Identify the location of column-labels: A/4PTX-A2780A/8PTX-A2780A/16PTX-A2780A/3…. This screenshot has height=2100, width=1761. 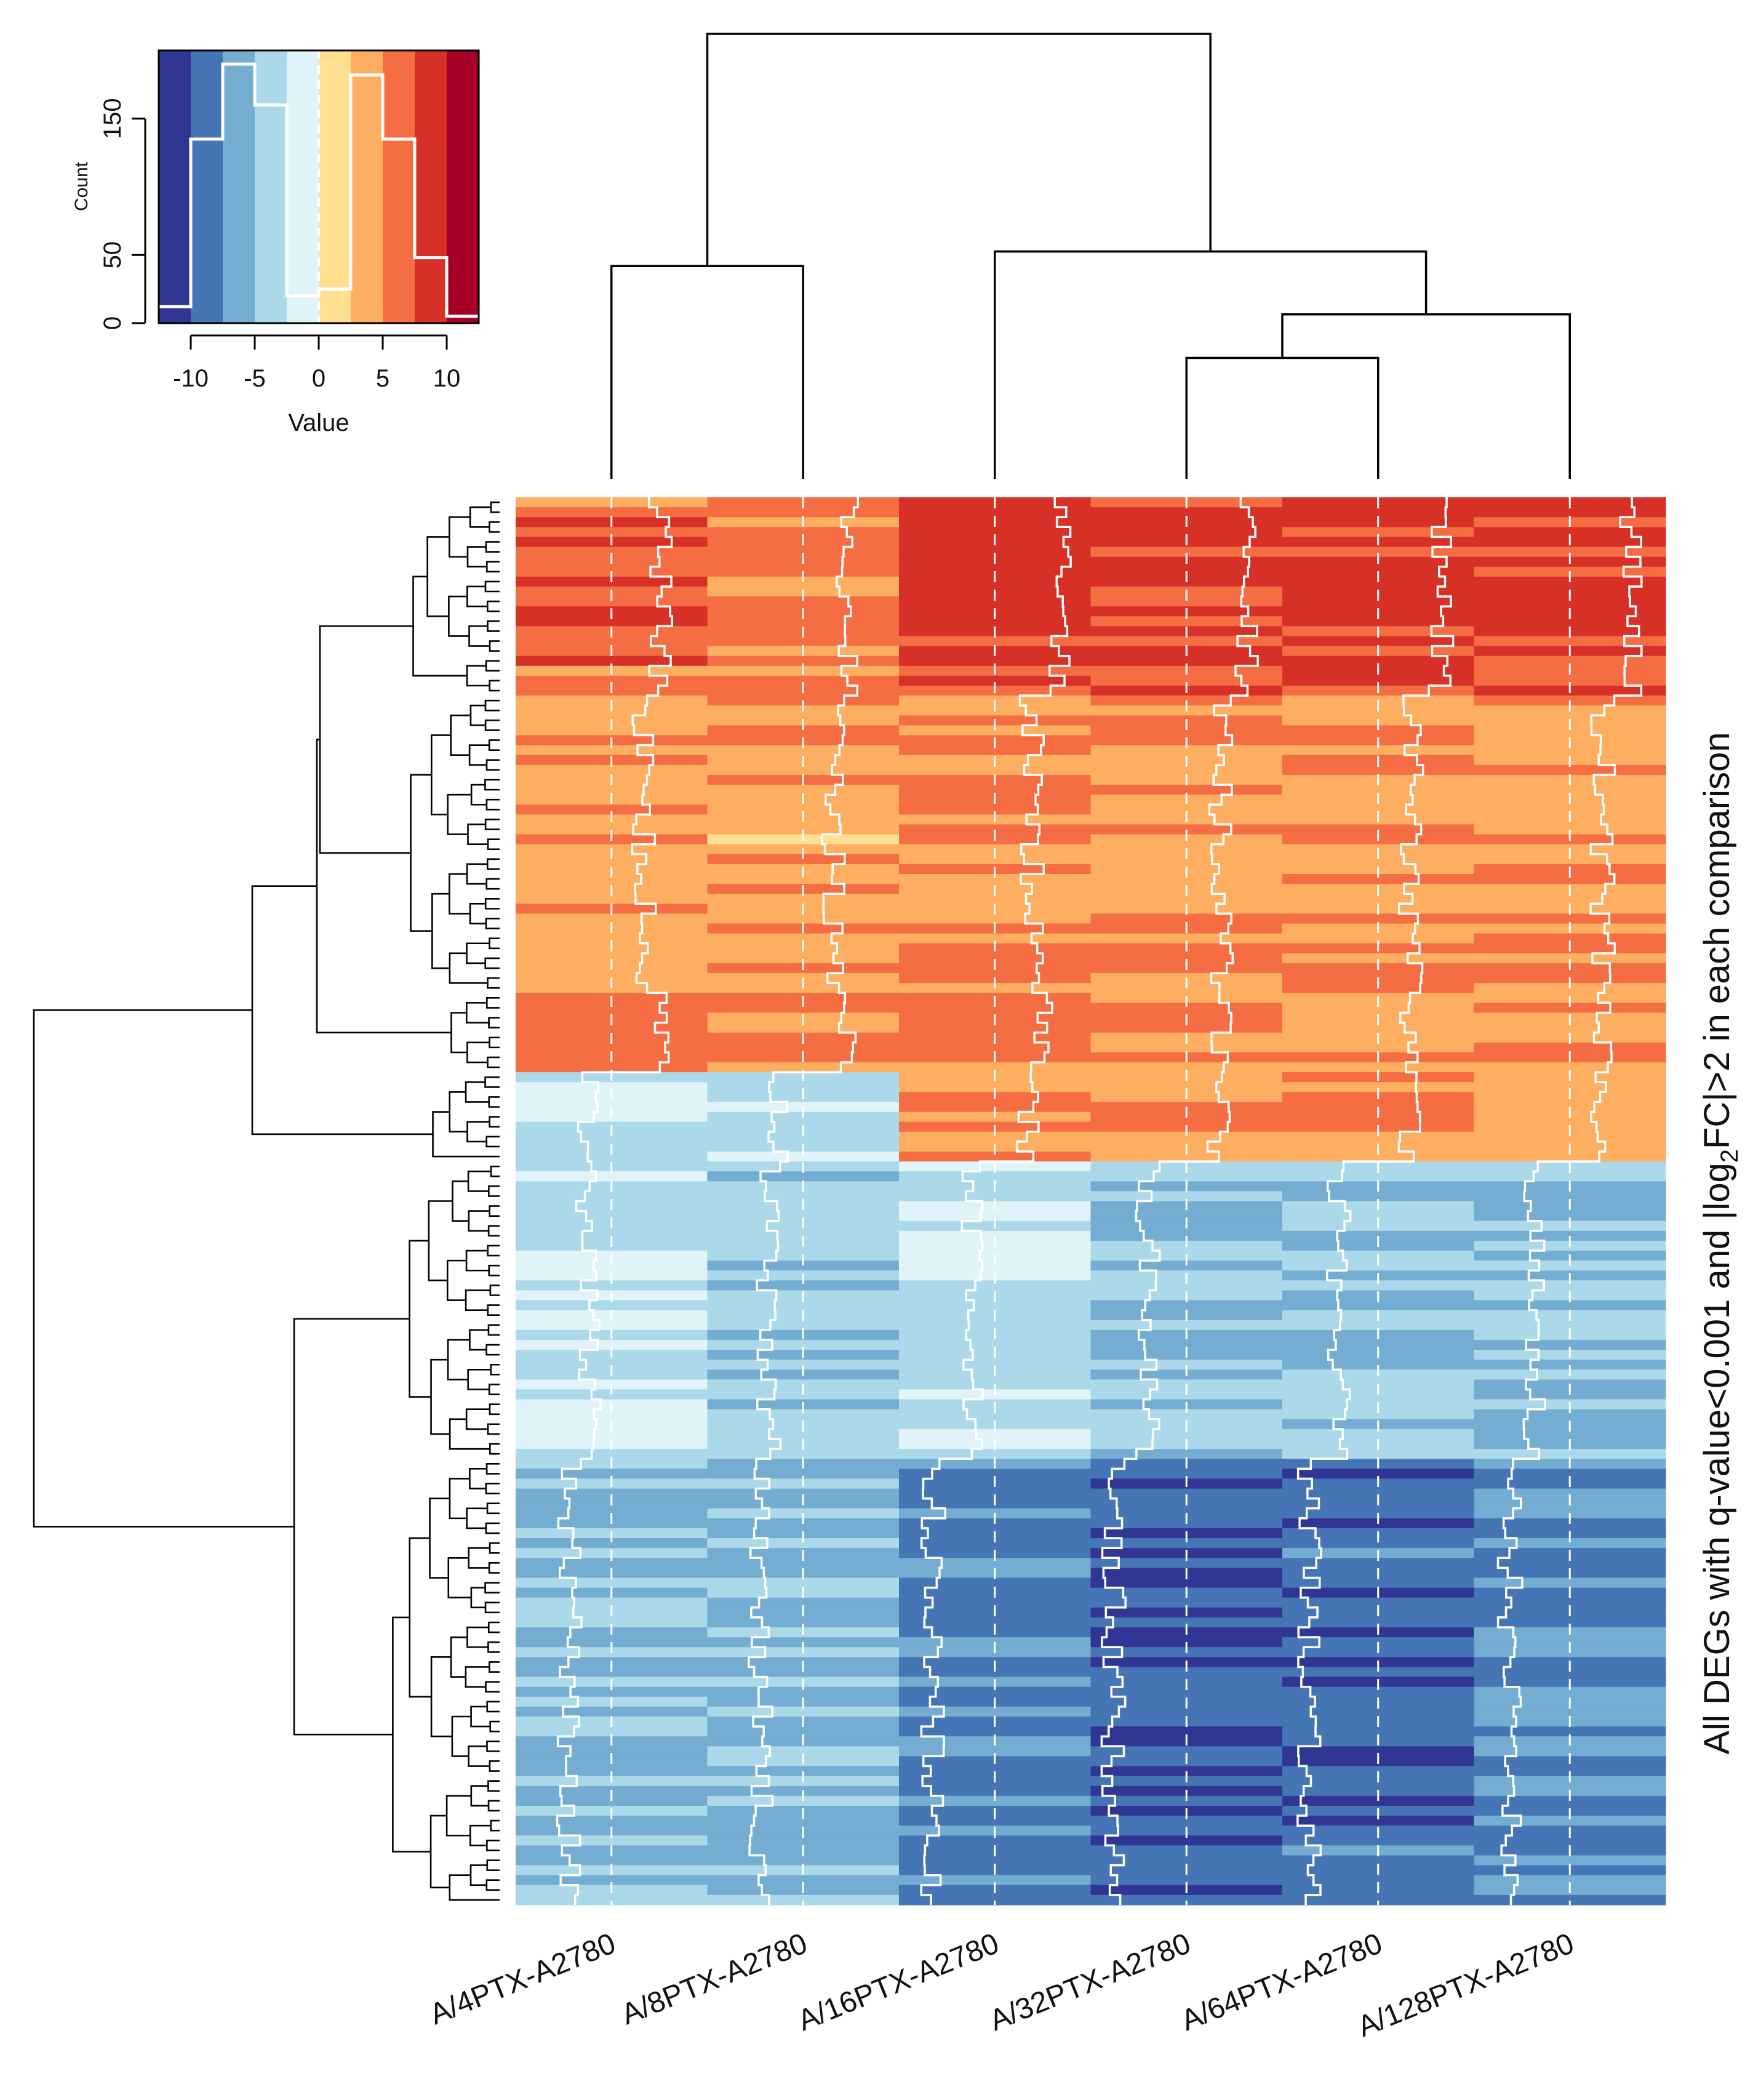
(1001, 1985).